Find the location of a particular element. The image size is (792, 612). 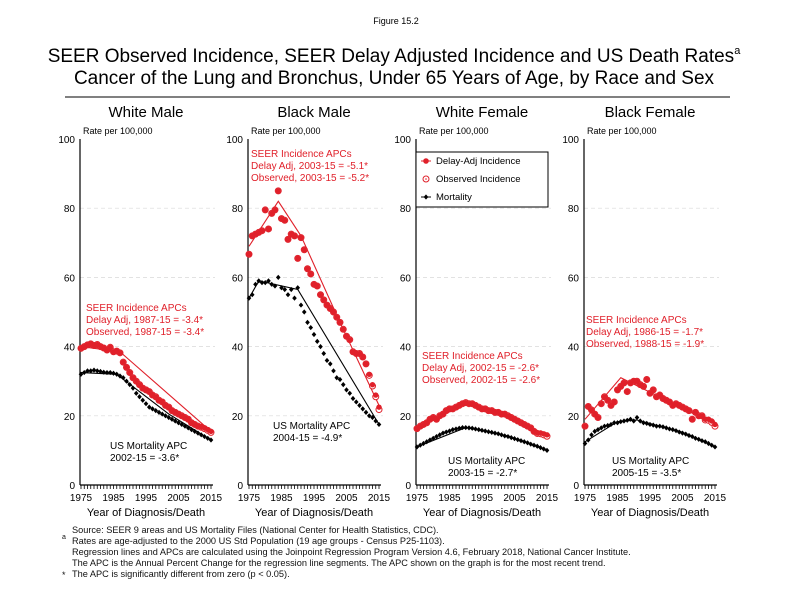

y-axis-label: Rate per 100,000 is located at coordinates (286, 131).